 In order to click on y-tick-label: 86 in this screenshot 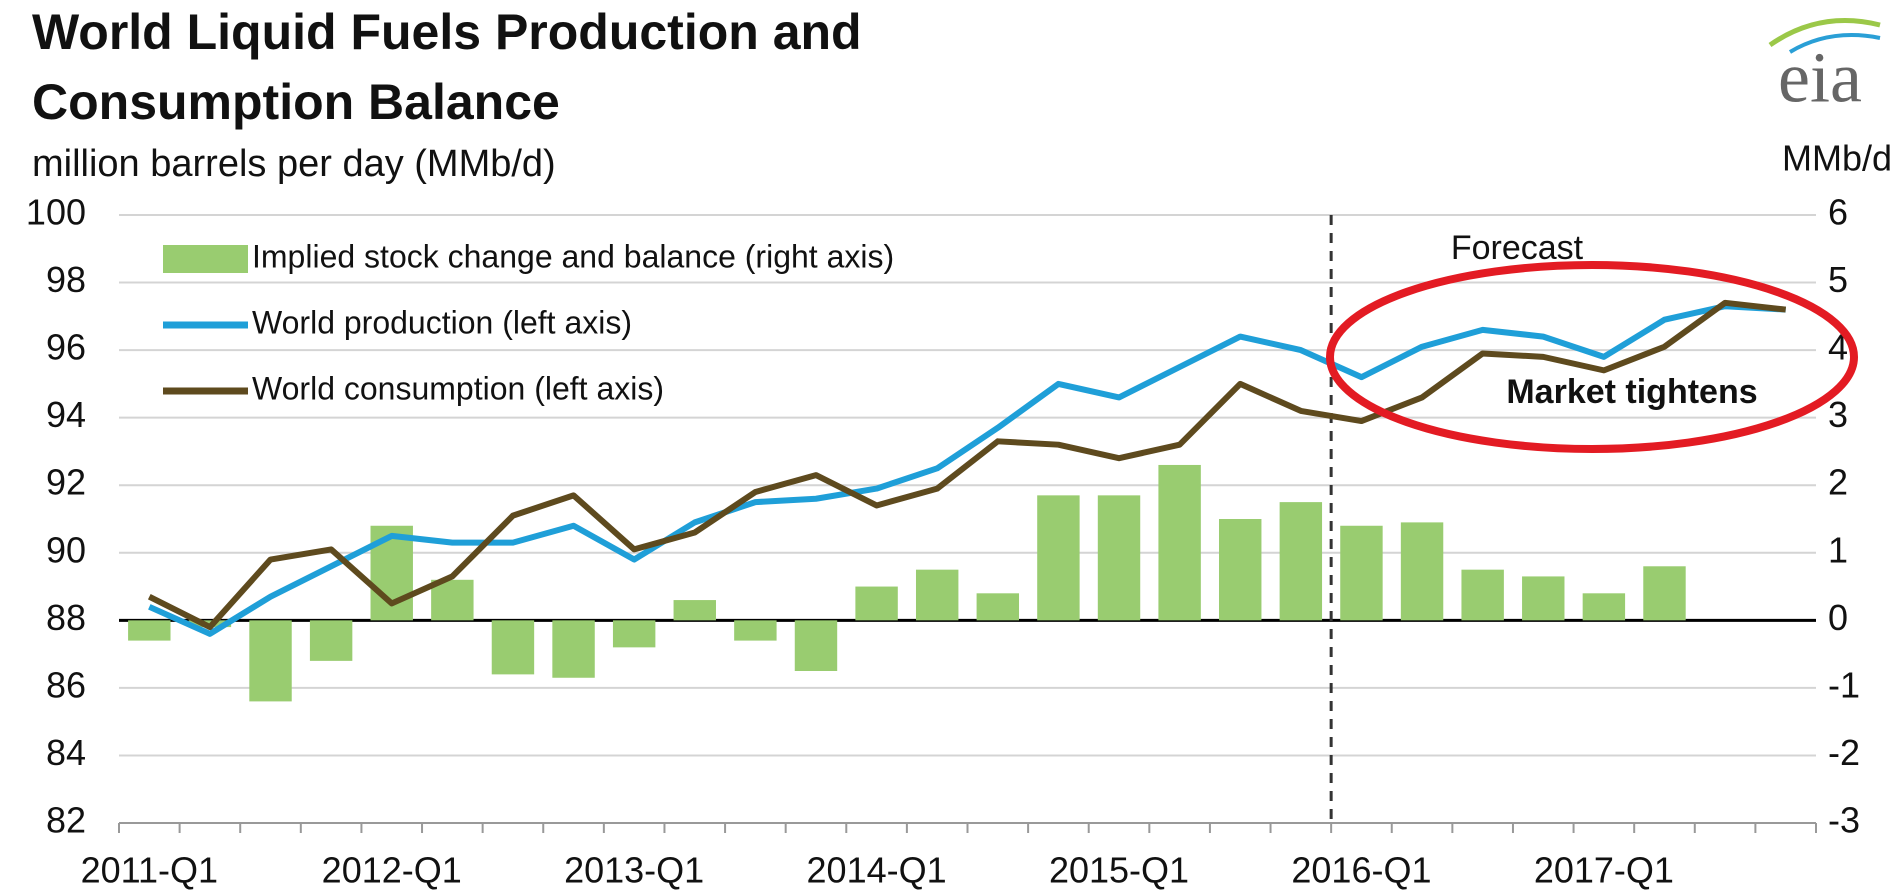, I will do `click(66, 684)`.